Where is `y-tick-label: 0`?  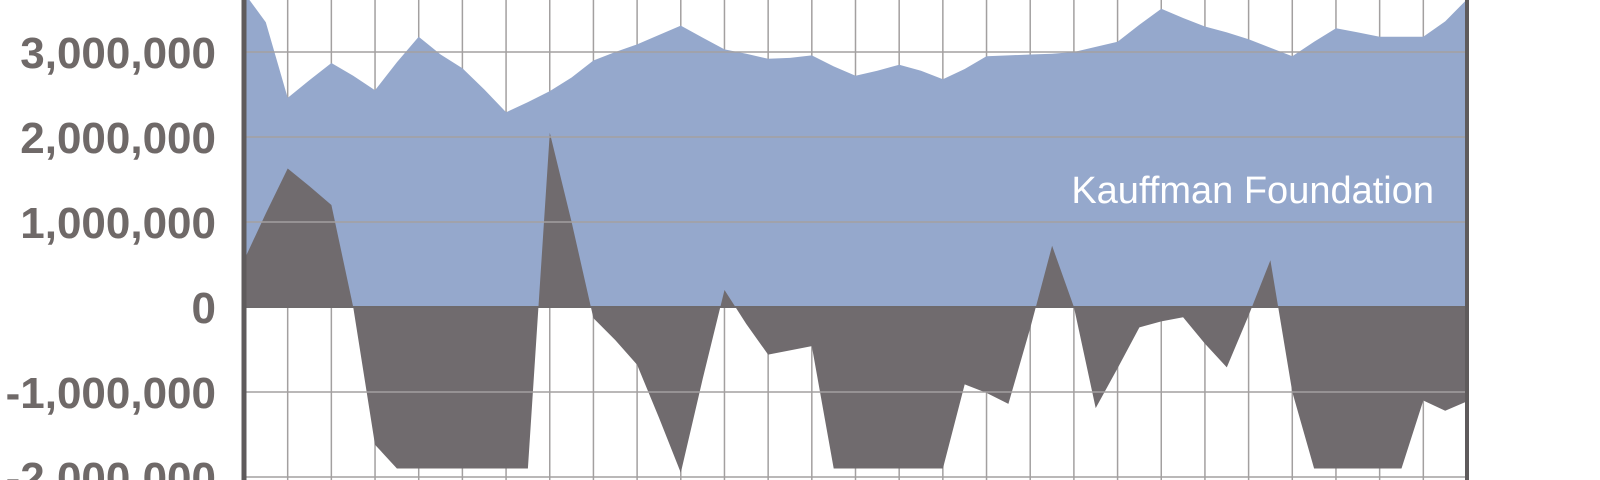
y-tick-label: 0 is located at coordinates (204, 308).